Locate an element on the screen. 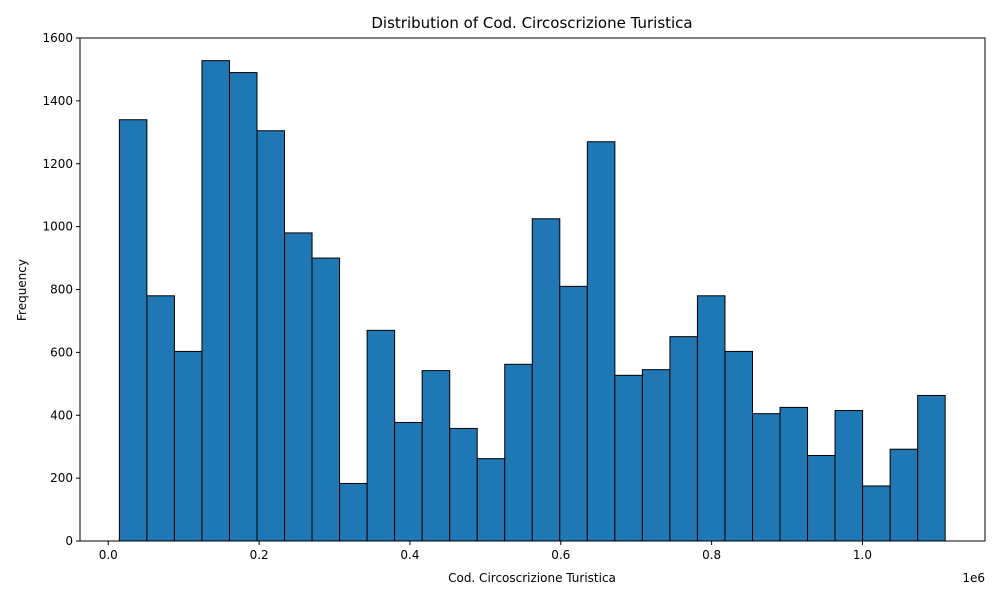 This screenshot has height=605, width=1000. x-tick-label: 1.0 is located at coordinates (862, 555).